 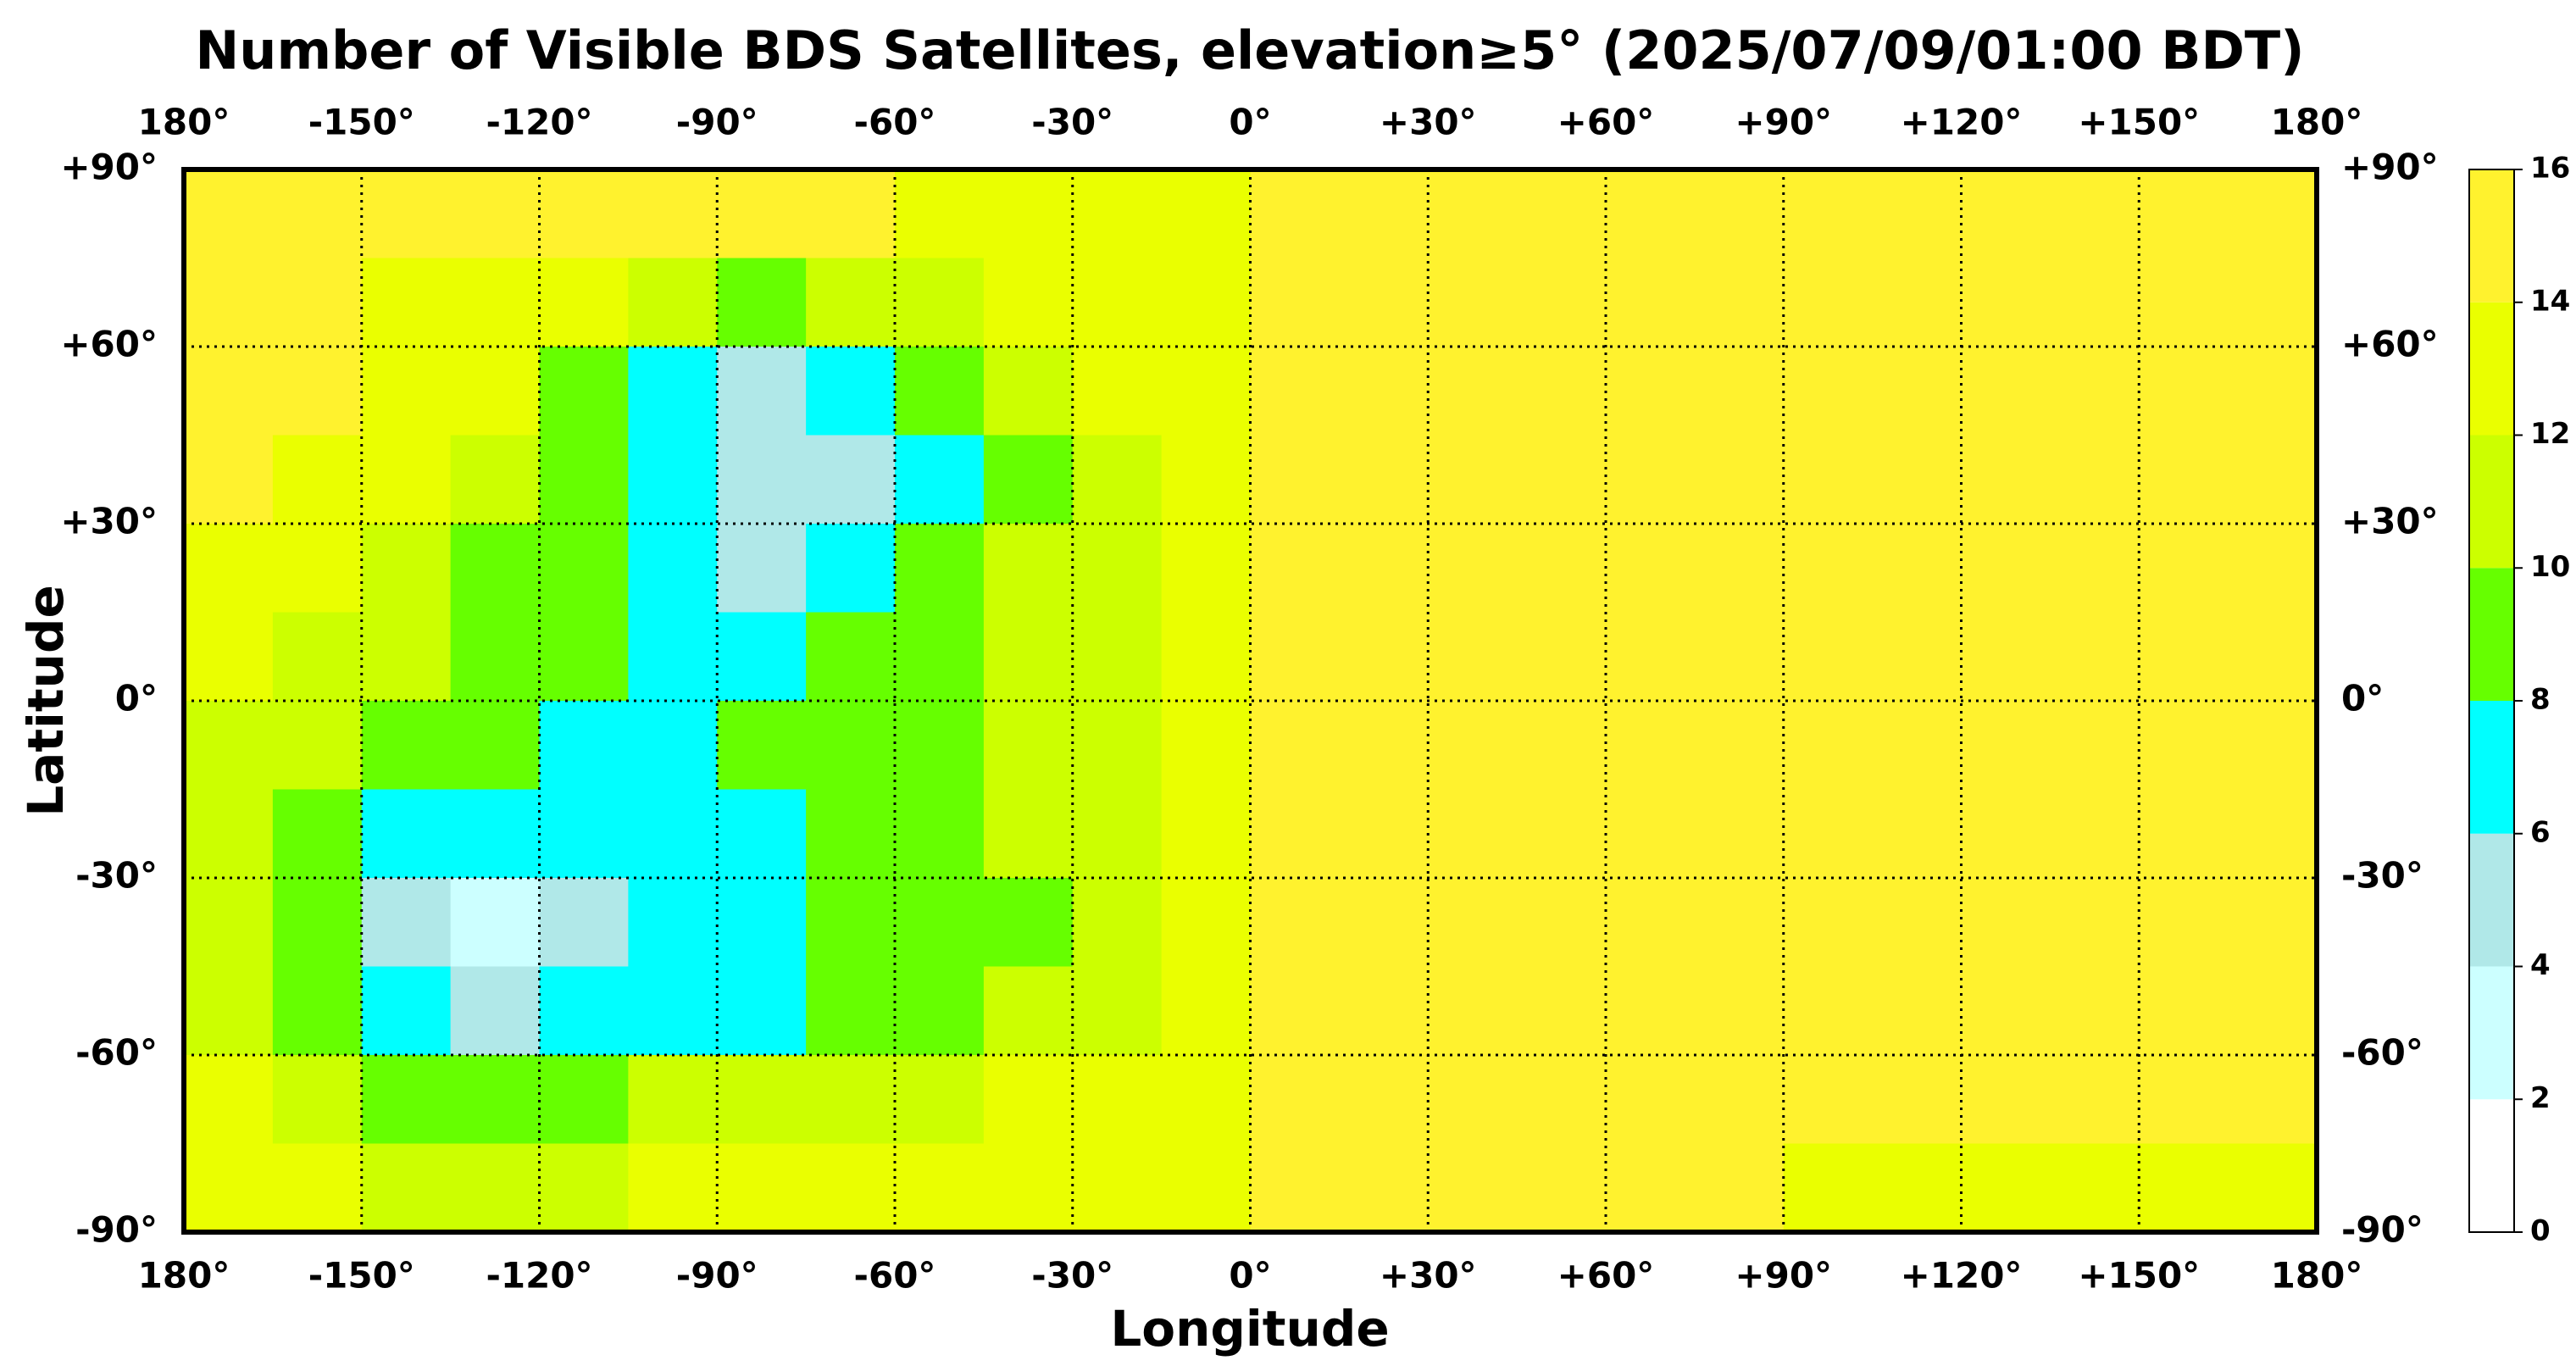 I want to click on y-tick-label-right: +90°, so click(x=2390, y=167).